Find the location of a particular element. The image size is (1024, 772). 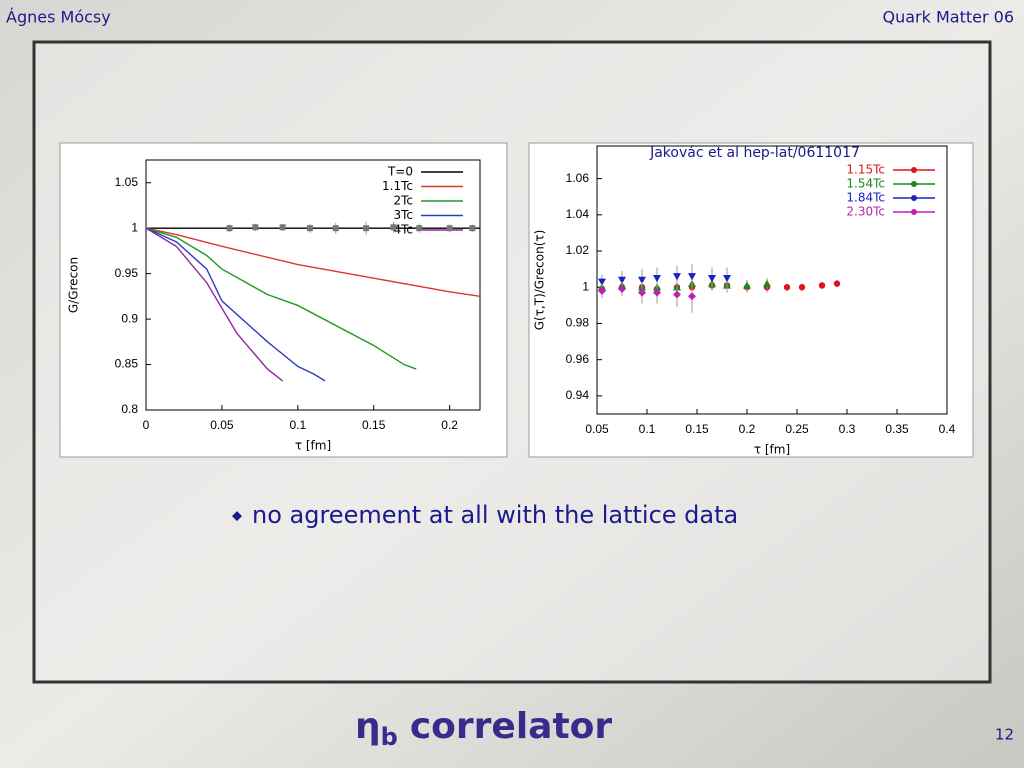

legend-label: 1.1Tc is located at coordinates (397, 186).